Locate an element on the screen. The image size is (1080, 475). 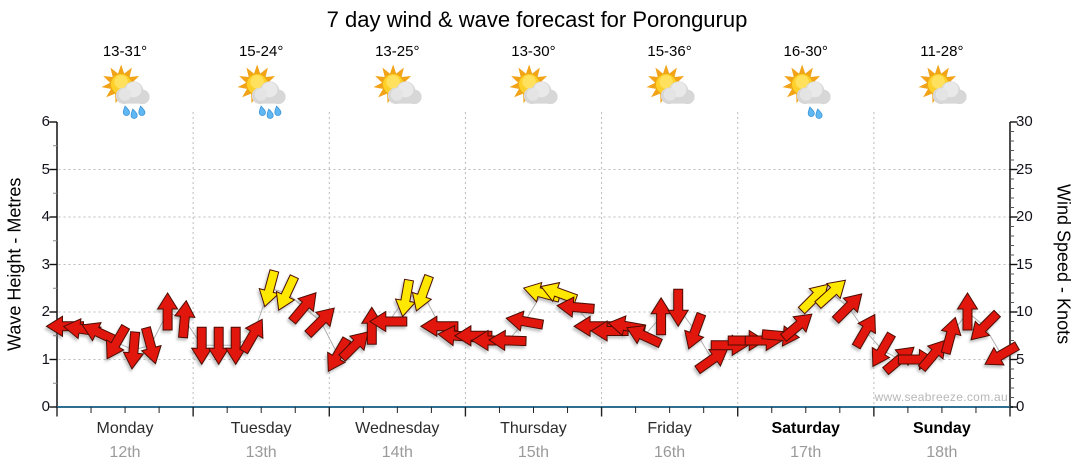
day-date: 18th is located at coordinates (942, 452).